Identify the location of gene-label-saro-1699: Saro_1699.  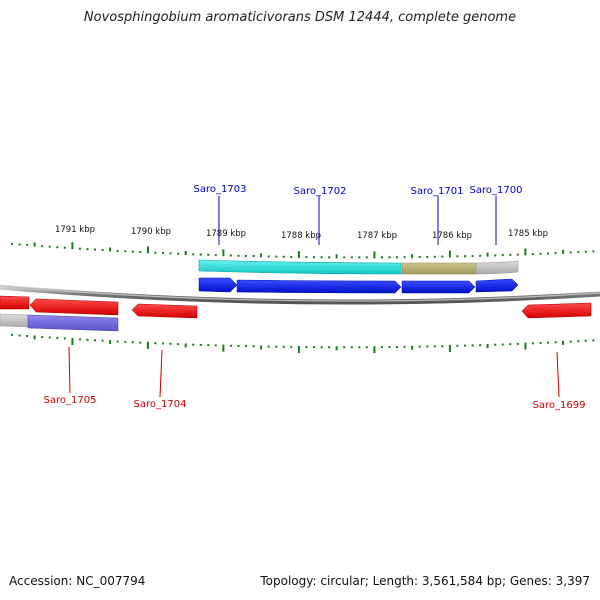
(559, 405).